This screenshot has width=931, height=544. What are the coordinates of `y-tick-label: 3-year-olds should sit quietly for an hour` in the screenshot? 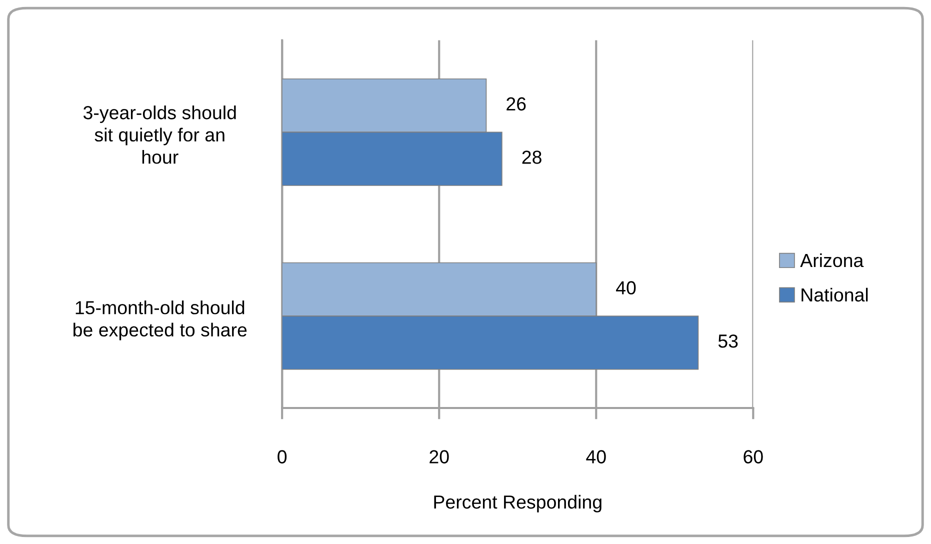 It's located at (159, 135).